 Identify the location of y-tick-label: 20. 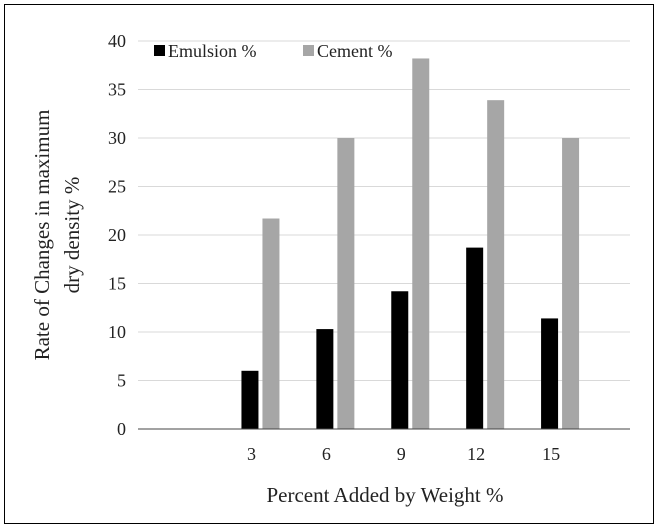
(117, 235).